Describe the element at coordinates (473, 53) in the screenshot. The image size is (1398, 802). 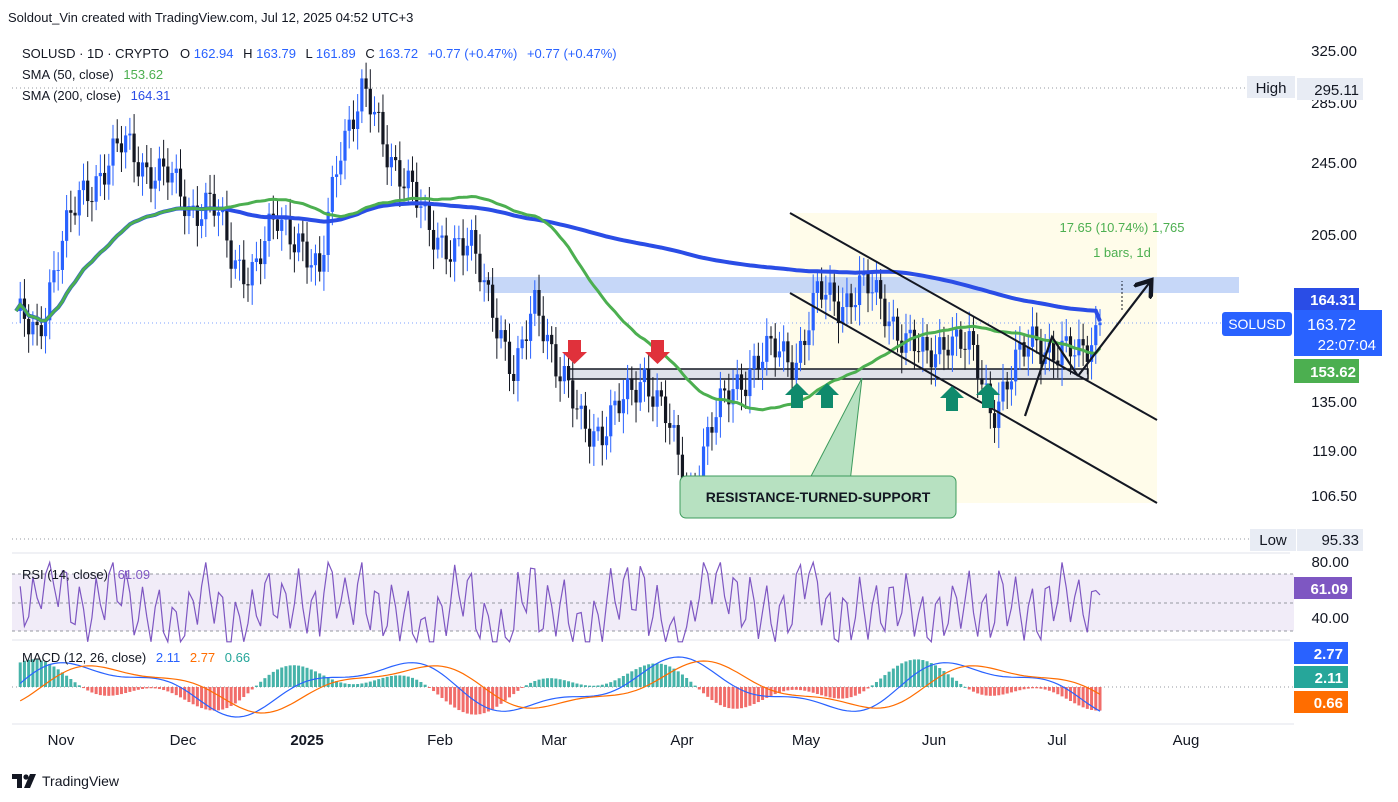
I see `legend-change: +0.77 (+0.47%)` at that location.